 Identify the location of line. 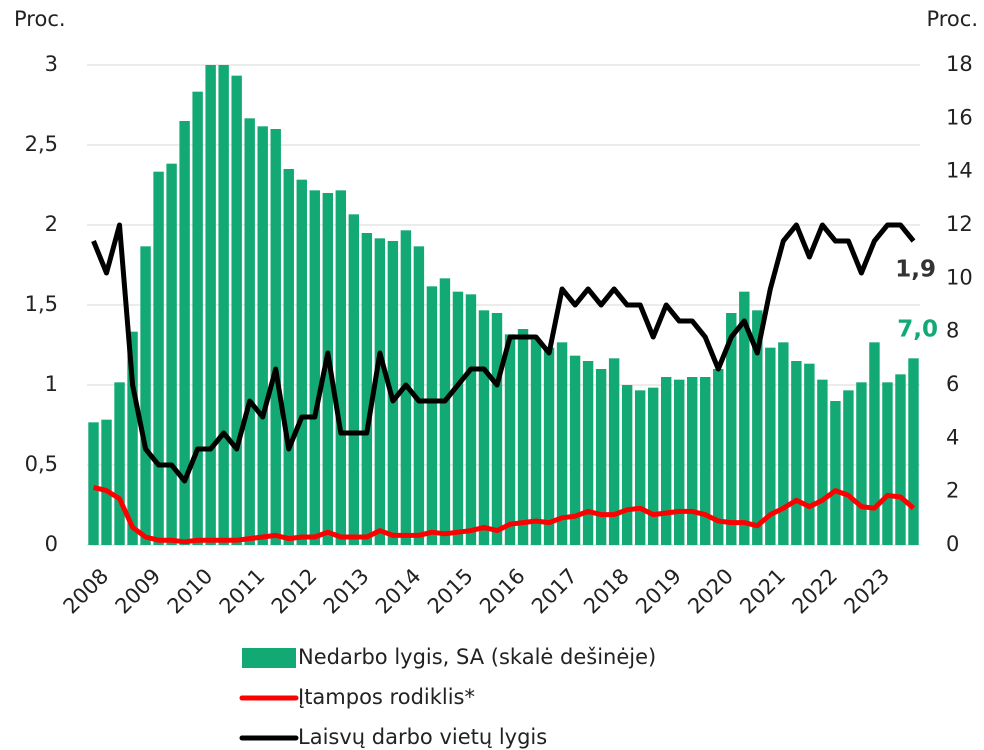
(504, 514).